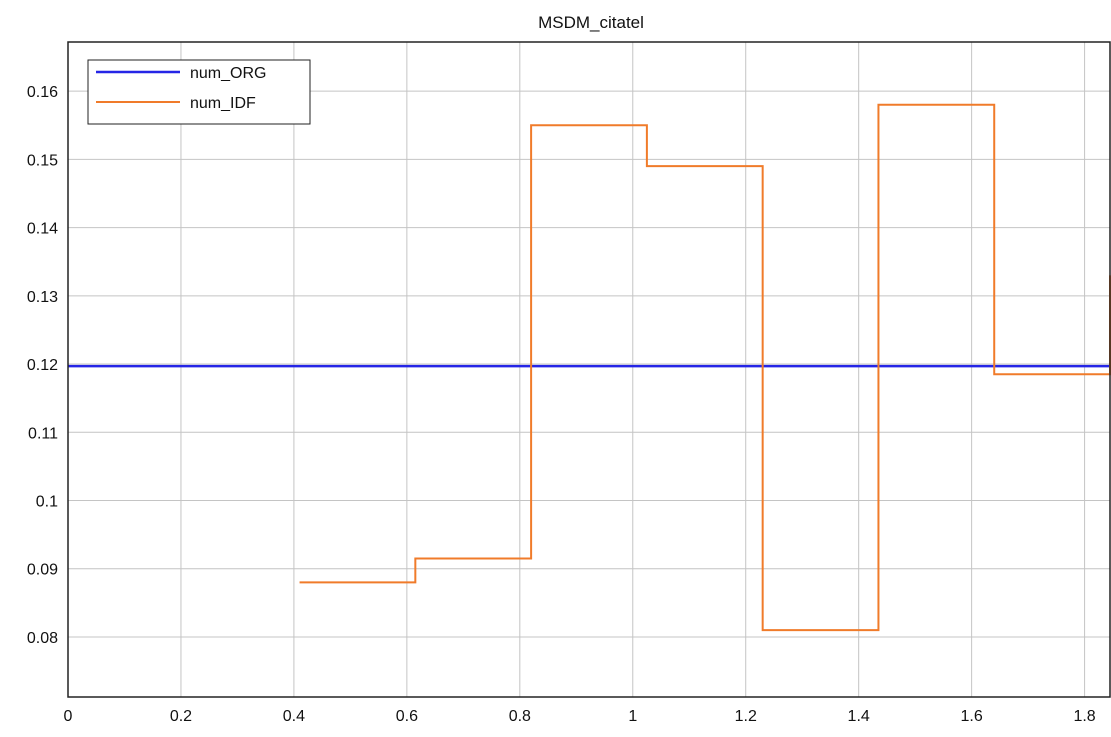 Image resolution: width=1111 pixels, height=737 pixels. Describe the element at coordinates (228, 73) in the screenshot. I see `legend-label-num-org: num_ORG` at that location.